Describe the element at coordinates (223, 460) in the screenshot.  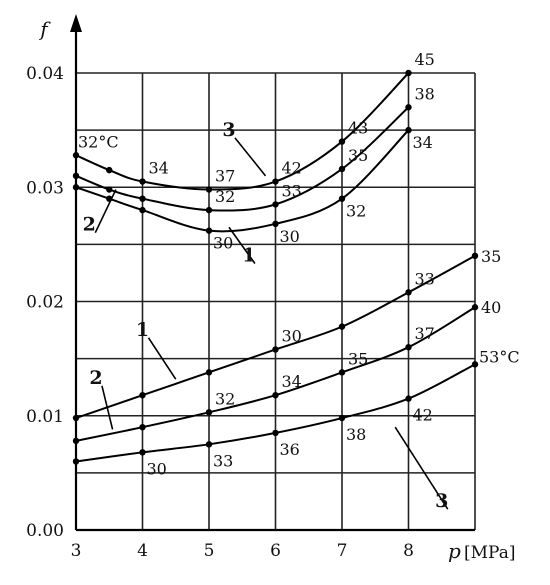
I see `point-label-lower-3: 33` at that location.